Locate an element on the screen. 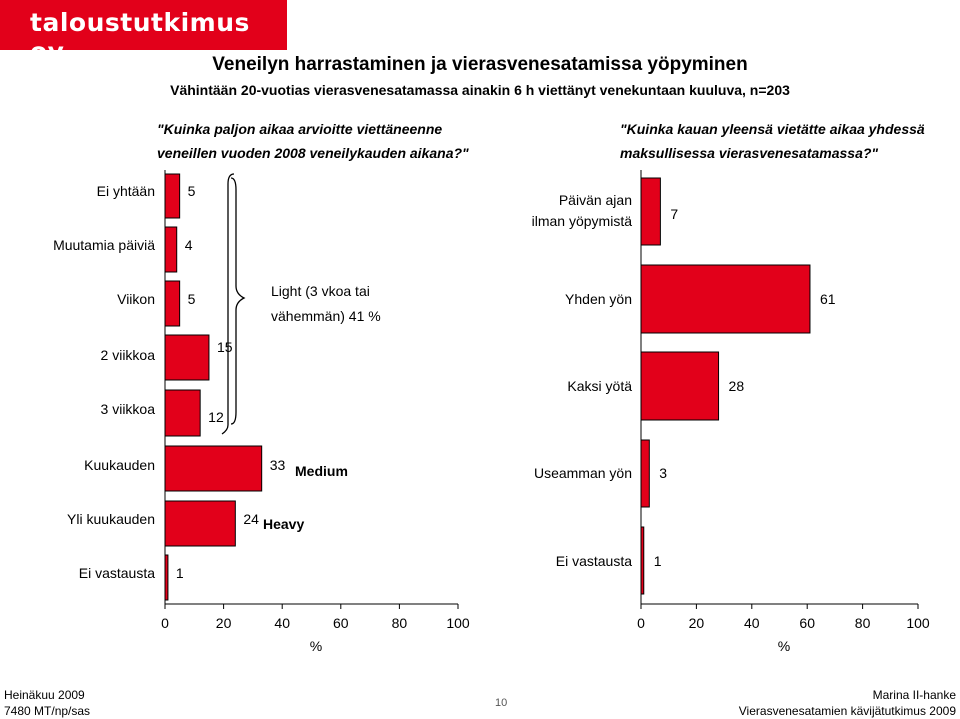 The width and height of the screenshot is (960, 719). category-label-right-0-line-0: Päivän ajan is located at coordinates (595, 200).